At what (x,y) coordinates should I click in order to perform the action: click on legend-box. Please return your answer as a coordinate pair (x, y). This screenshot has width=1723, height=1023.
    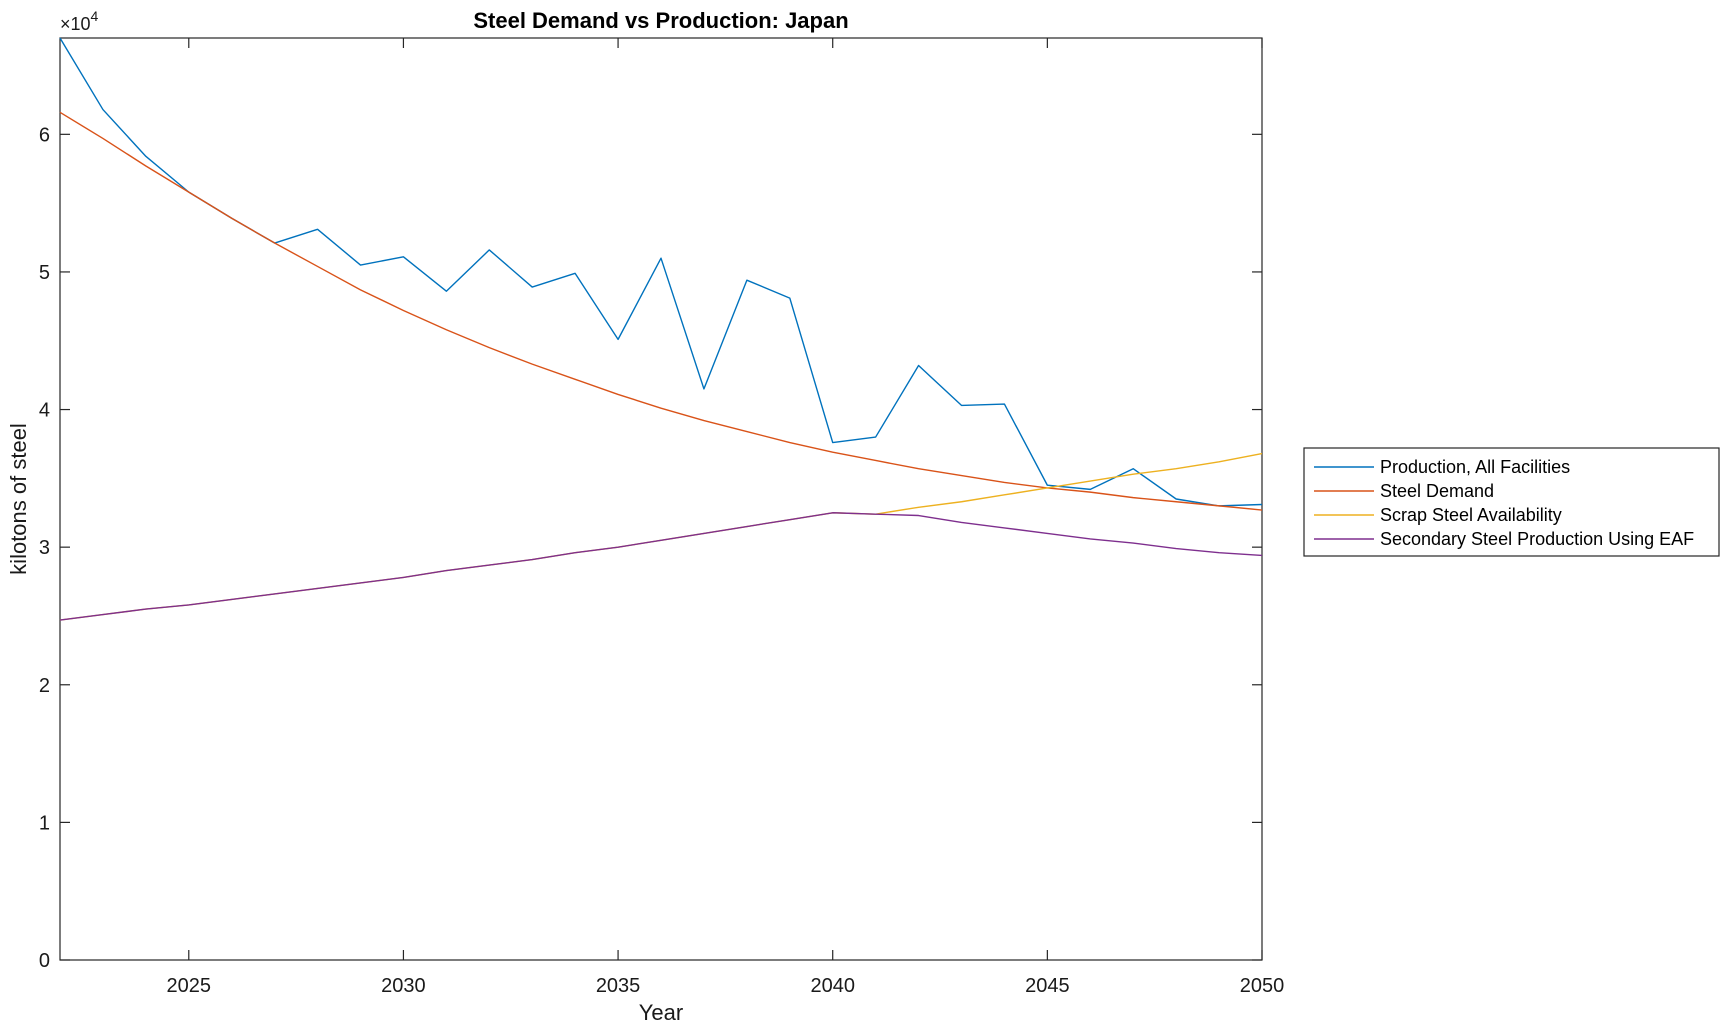
    Looking at the image, I should click on (1511, 502).